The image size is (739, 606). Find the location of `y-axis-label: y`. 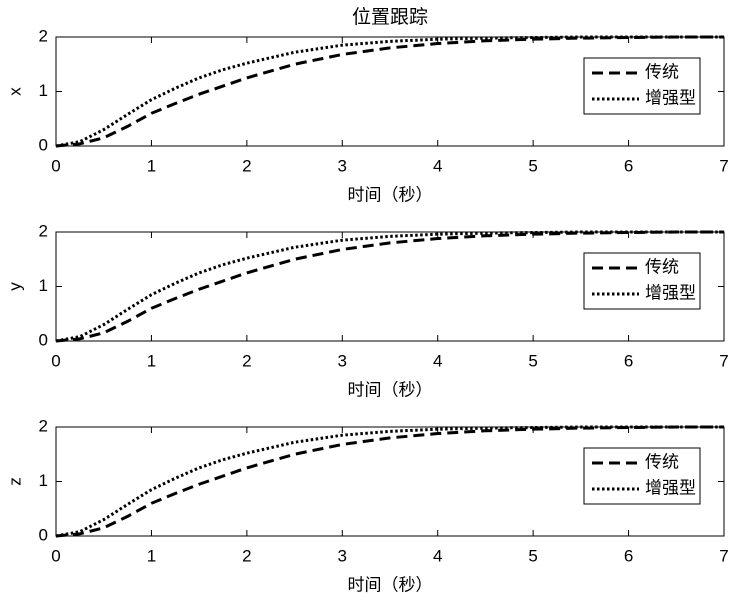

y-axis-label: y is located at coordinates (14, 286).